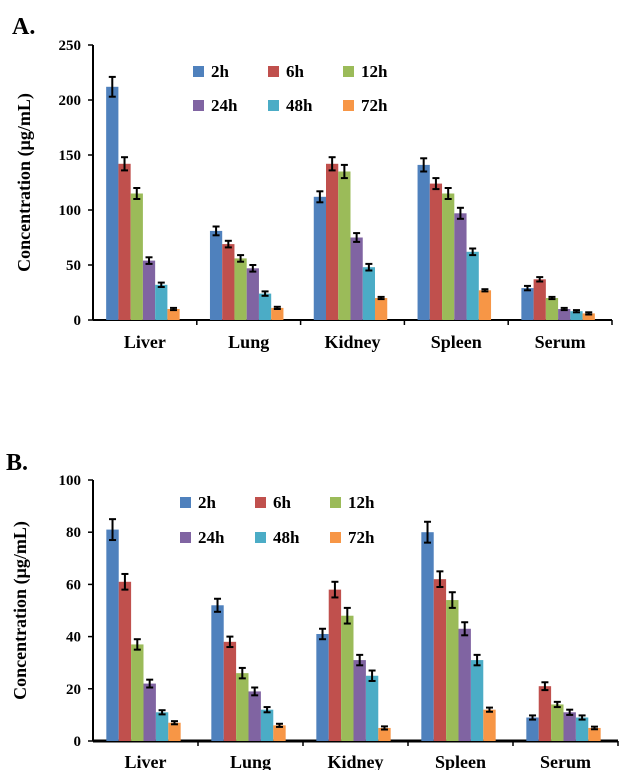 Image resolution: width=622 pixels, height=770 pixels. What do you see at coordinates (70, 156) in the screenshot?
I see `y-tick-label: 150` at bounding box center [70, 156].